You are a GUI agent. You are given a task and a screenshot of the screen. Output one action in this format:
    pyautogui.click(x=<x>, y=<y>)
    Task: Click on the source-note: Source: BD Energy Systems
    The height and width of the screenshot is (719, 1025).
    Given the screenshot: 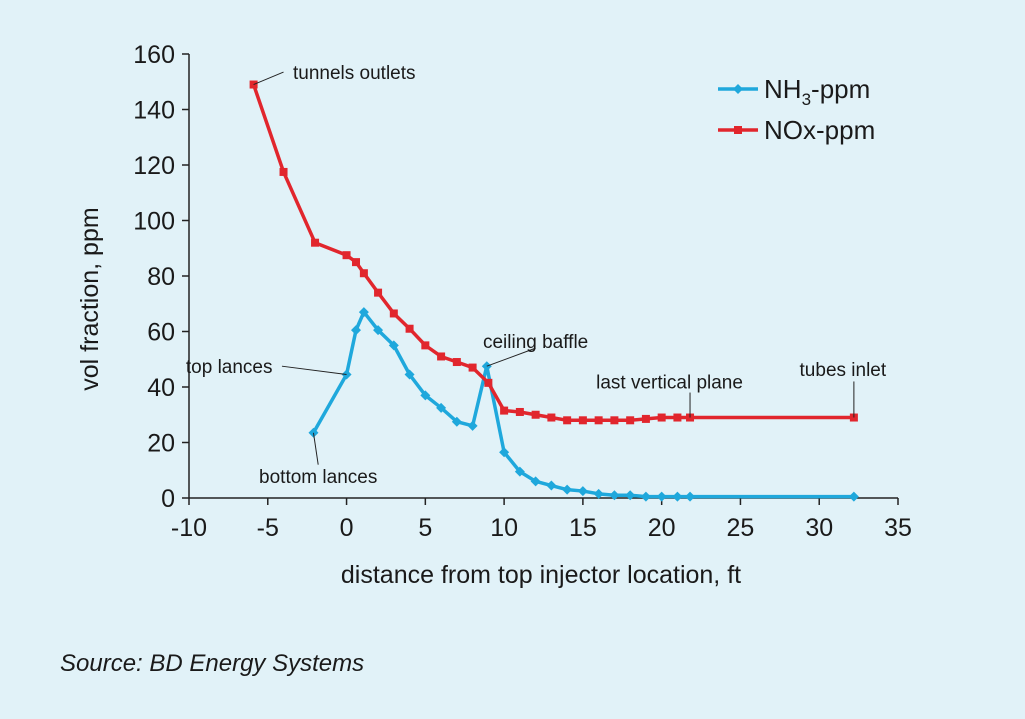 What is the action you would take?
    pyautogui.click(x=212, y=663)
    